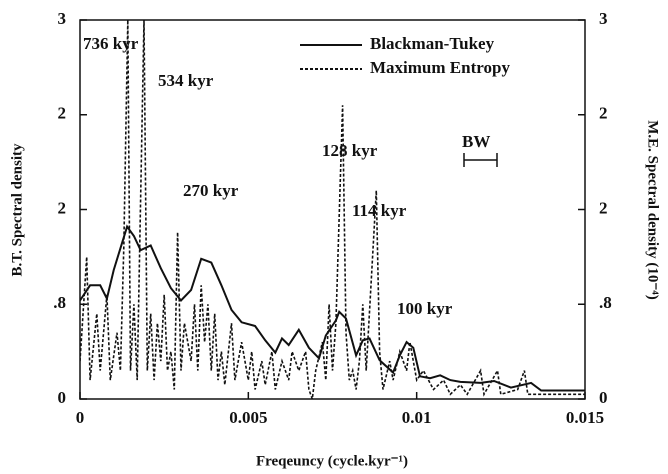 This screenshot has width=668, height=474. What do you see at coordinates (111, 43) in the screenshot?
I see `annotation: 736 kyr` at bounding box center [111, 43].